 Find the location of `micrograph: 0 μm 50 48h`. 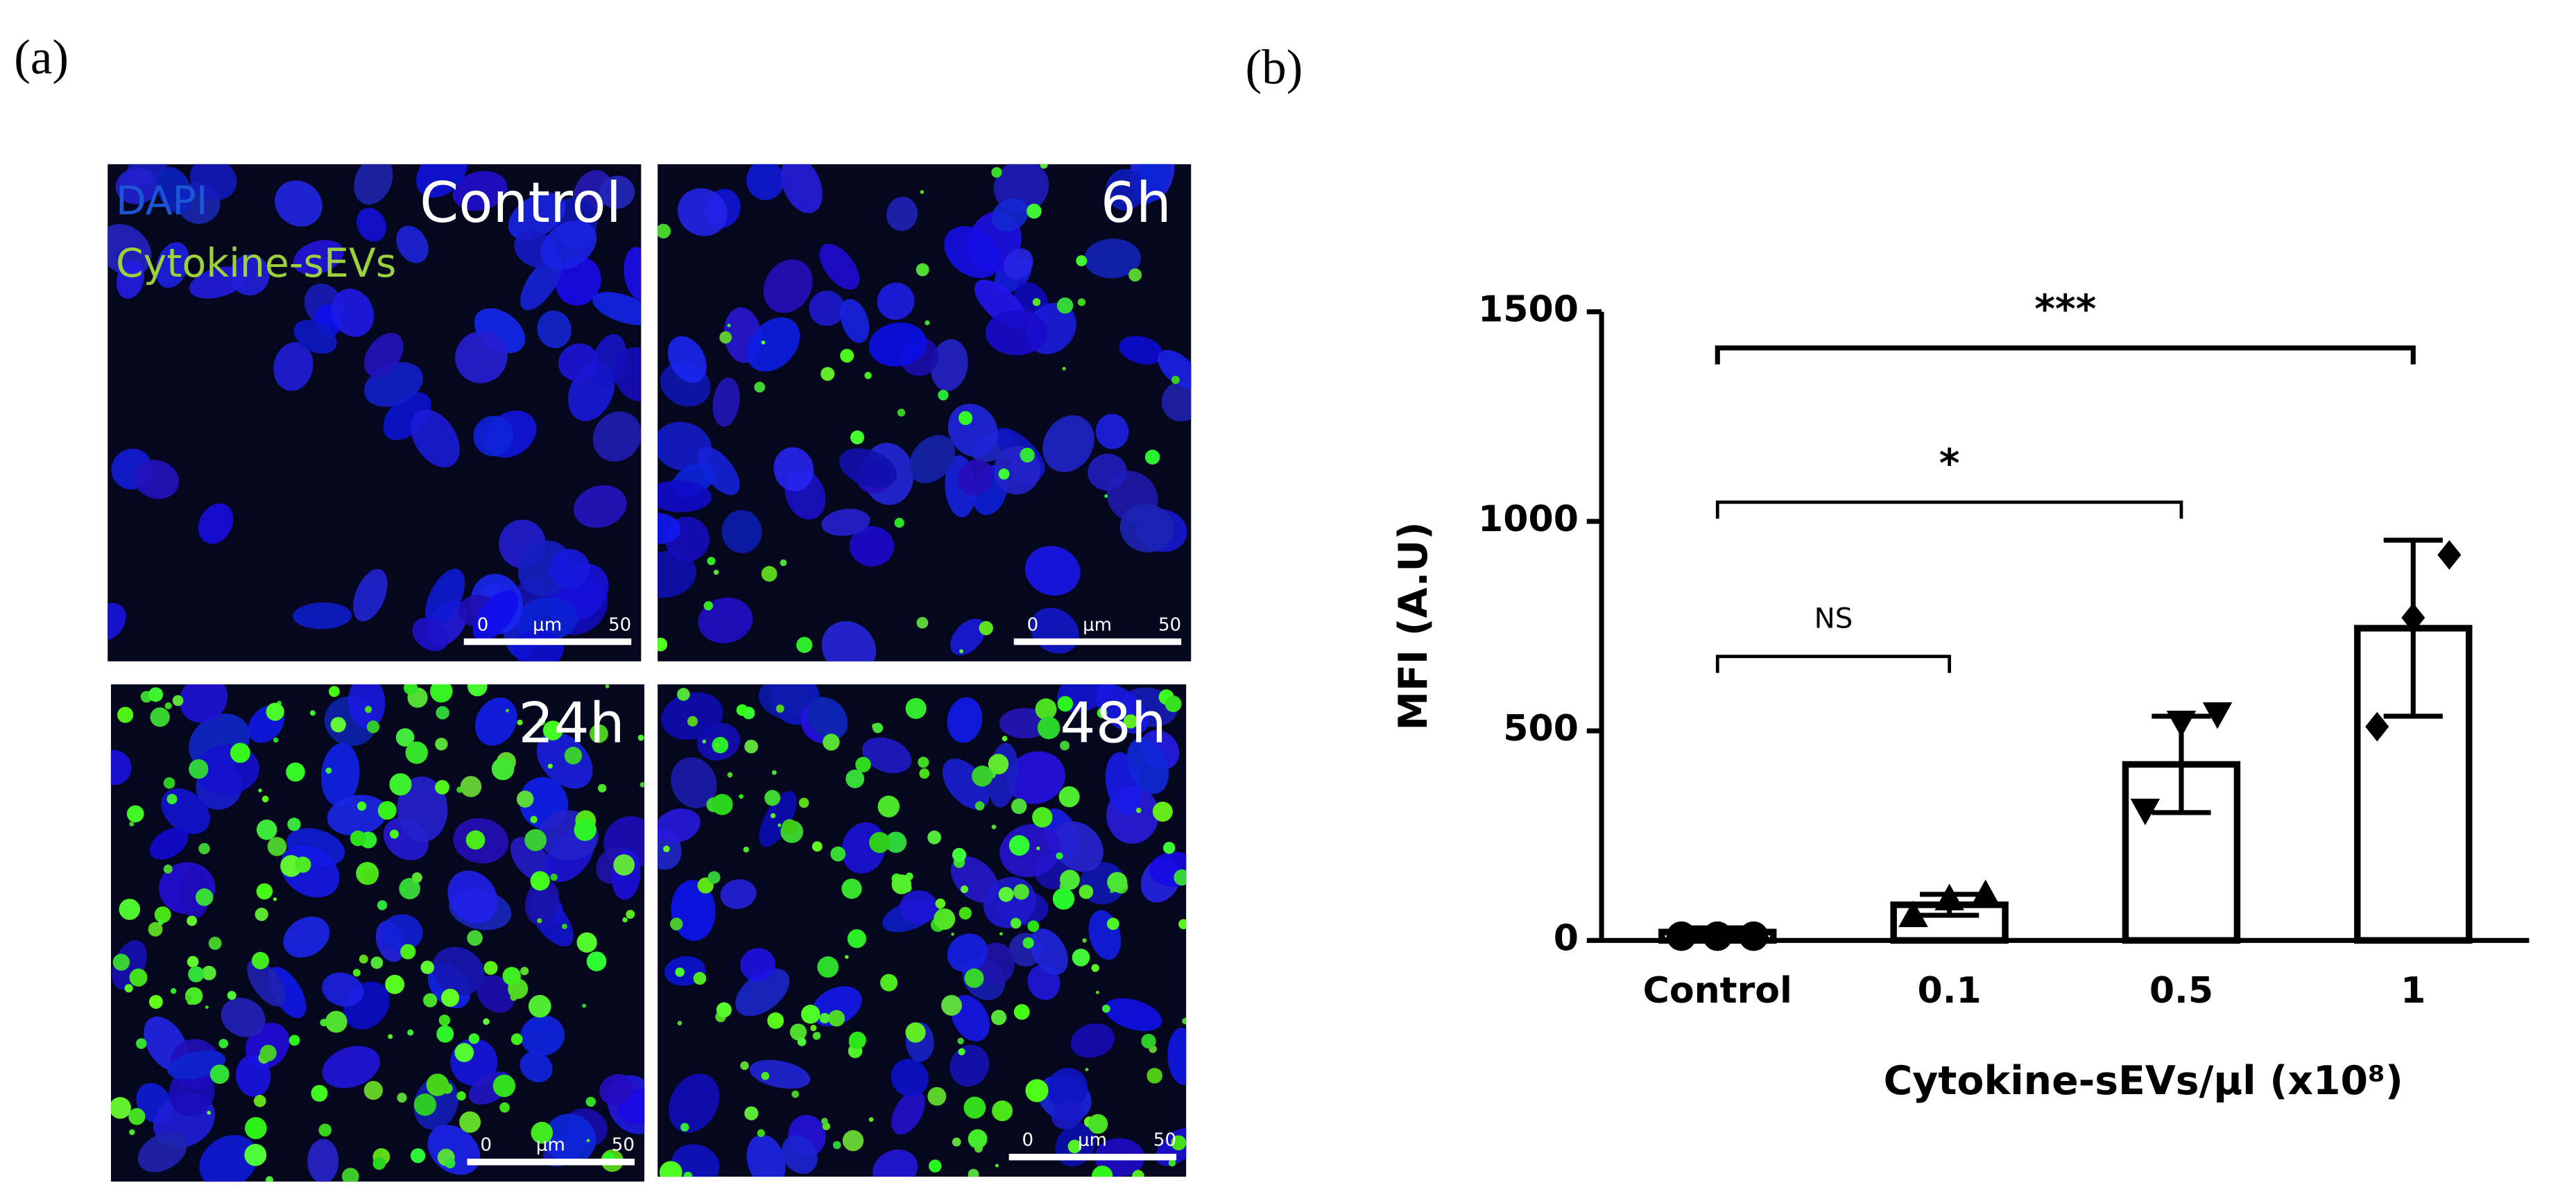

micrograph: 0 μm 50 48h is located at coordinates (922, 930).